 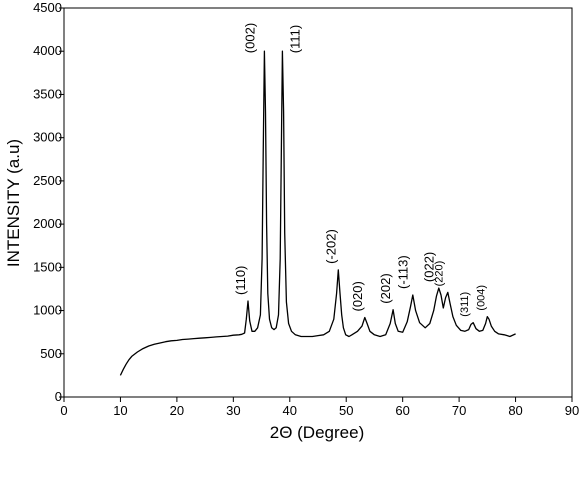 What do you see at coordinates (403, 272) in the screenshot?
I see `peak-label: (-113)` at bounding box center [403, 272].